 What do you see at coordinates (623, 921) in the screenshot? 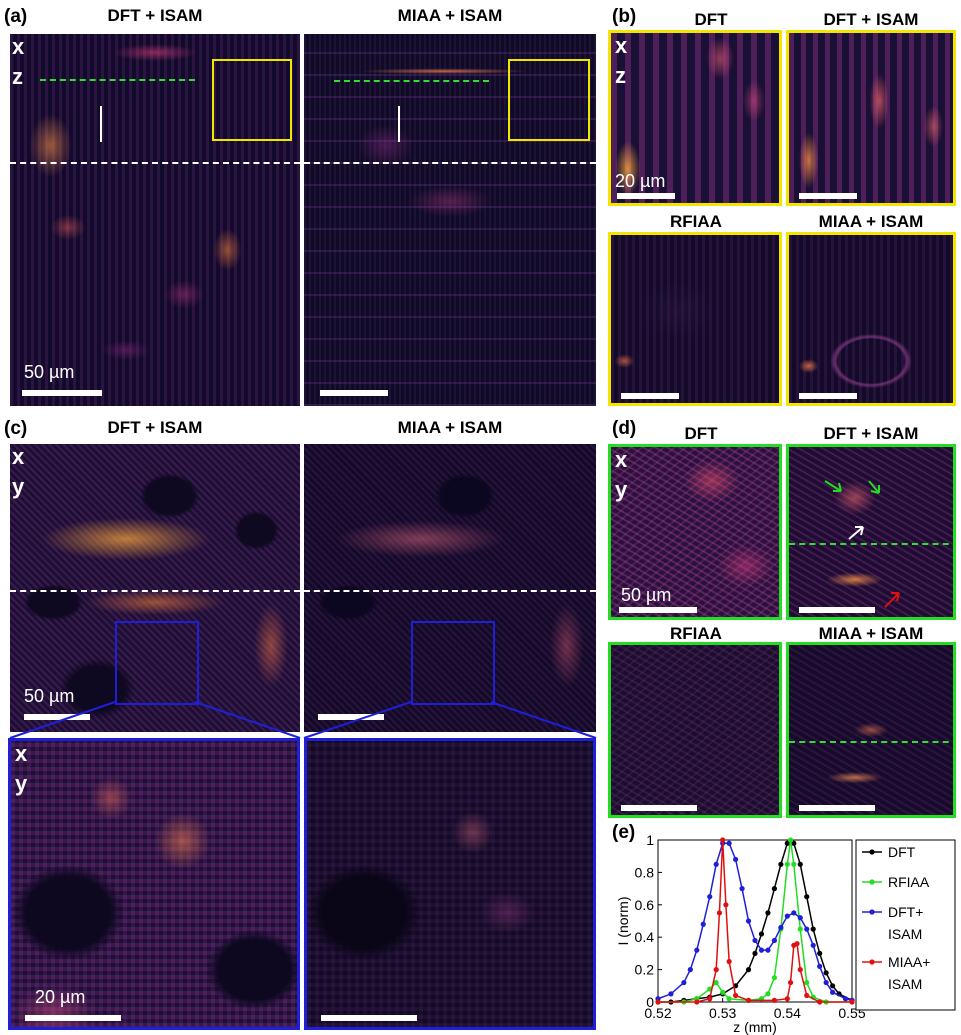
I see `y-axis-label: I (norm)` at bounding box center [623, 921].